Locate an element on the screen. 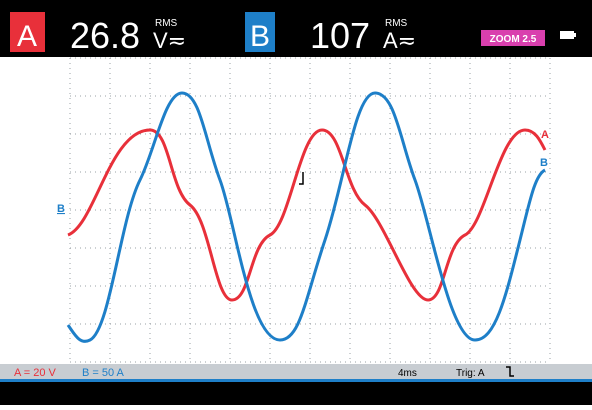 The width and height of the screenshot is (592, 410). trace-b-label: B is located at coordinates (544, 163).